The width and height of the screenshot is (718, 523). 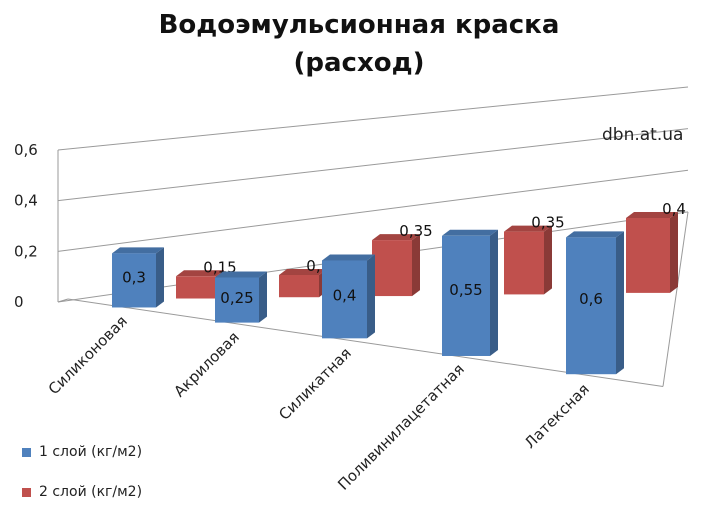 I want to click on floor-front-edge, so click(x=365, y=342).